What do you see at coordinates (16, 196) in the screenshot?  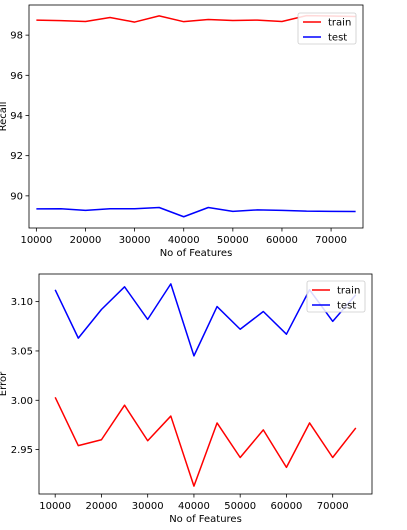 I see `y-tick-label: 90` at bounding box center [16, 196].